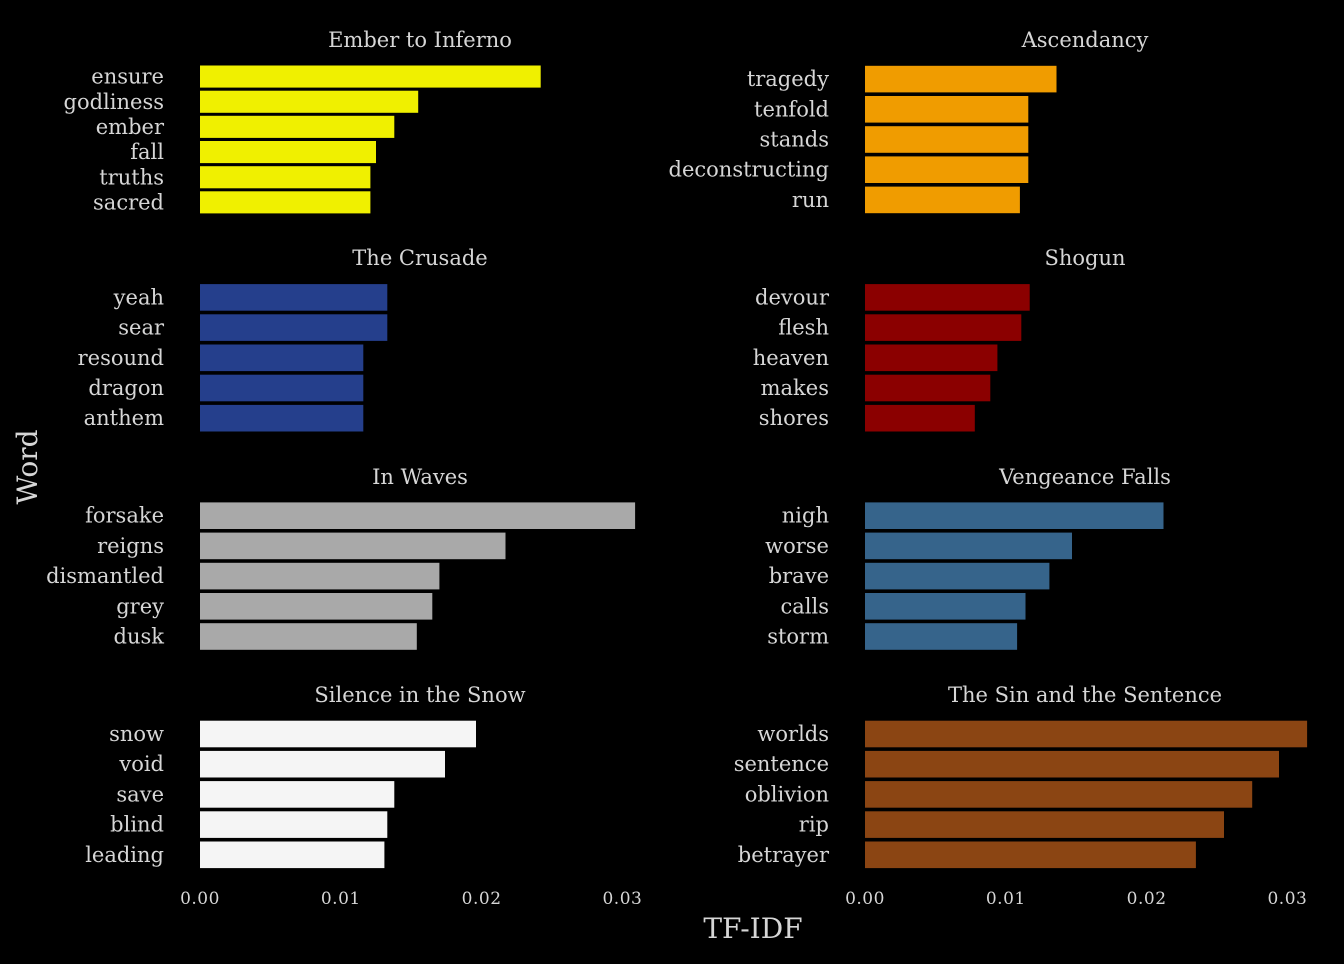 Image resolution: width=1344 pixels, height=964 pixels. What do you see at coordinates (743, 899) in the screenshot?
I see `x-axis-ticks: 0.00 0.01 0.02 0.03 0.00 0.01 0.02 0.03` at bounding box center [743, 899].